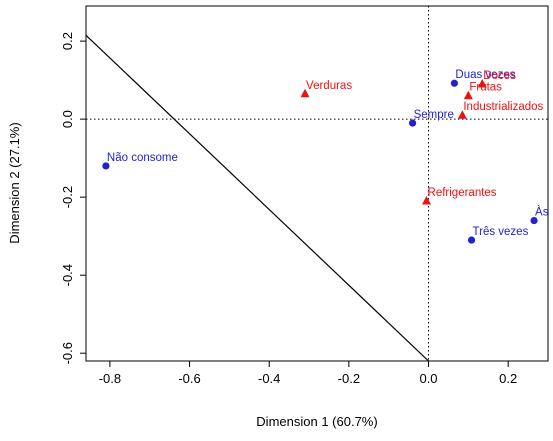 The height and width of the screenshot is (441, 553). Describe the element at coordinates (499, 76) in the screenshot. I see `point-label: Doces` at that location.